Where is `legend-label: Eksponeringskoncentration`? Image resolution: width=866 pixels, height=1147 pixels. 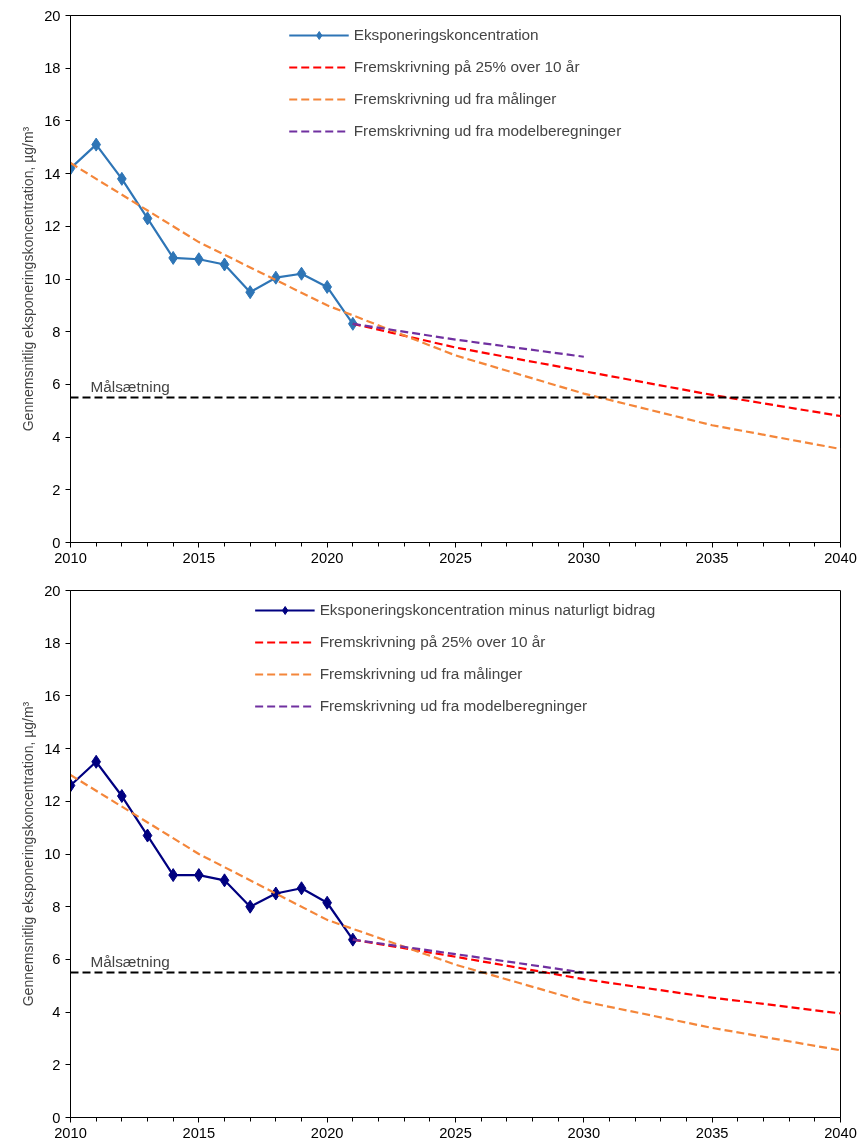 legend-label: Eksponeringskoncentration is located at coordinates (446, 35).